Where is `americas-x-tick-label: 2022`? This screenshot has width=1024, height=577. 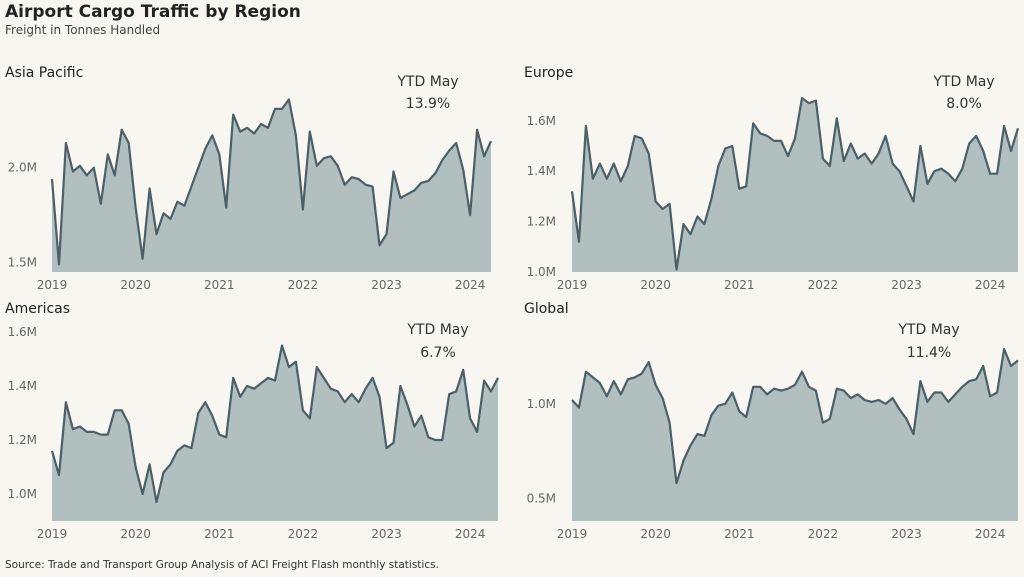
americas-x-tick-label: 2022 is located at coordinates (303, 534).